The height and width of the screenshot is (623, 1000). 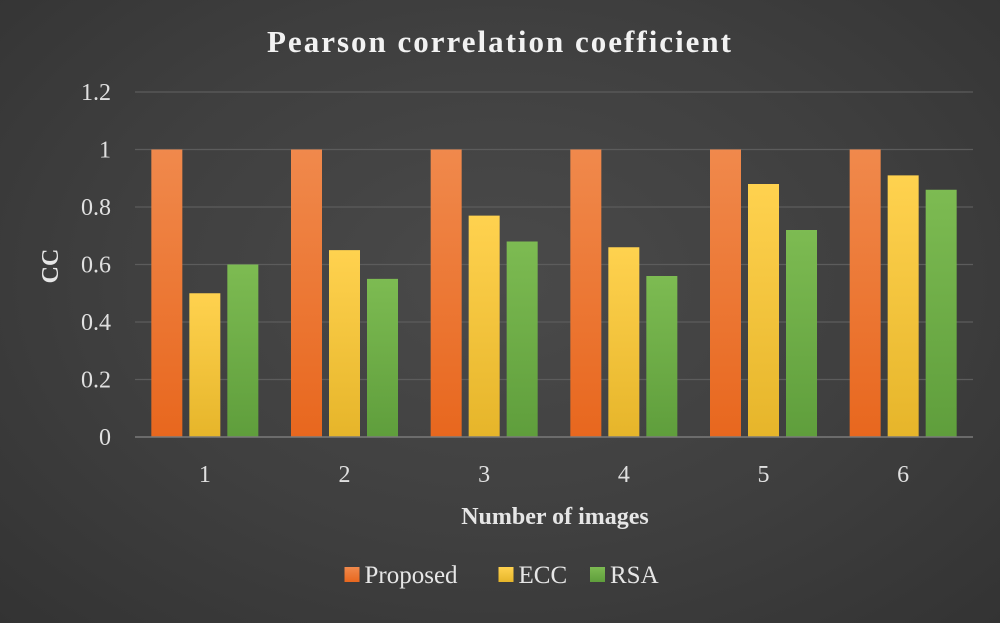 What do you see at coordinates (96, 93) in the screenshot?
I see `y-tick-label: 1.2` at bounding box center [96, 93].